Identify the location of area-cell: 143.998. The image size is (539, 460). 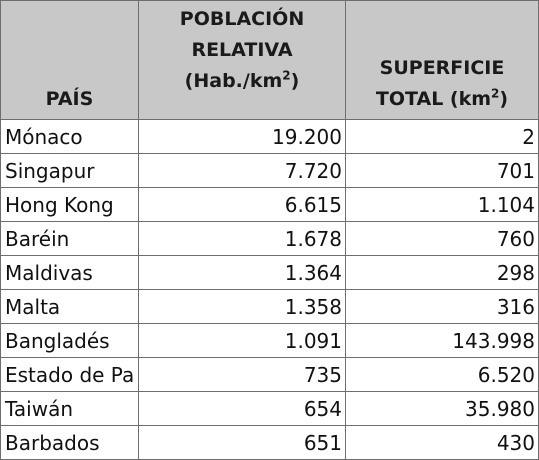
(442, 340).